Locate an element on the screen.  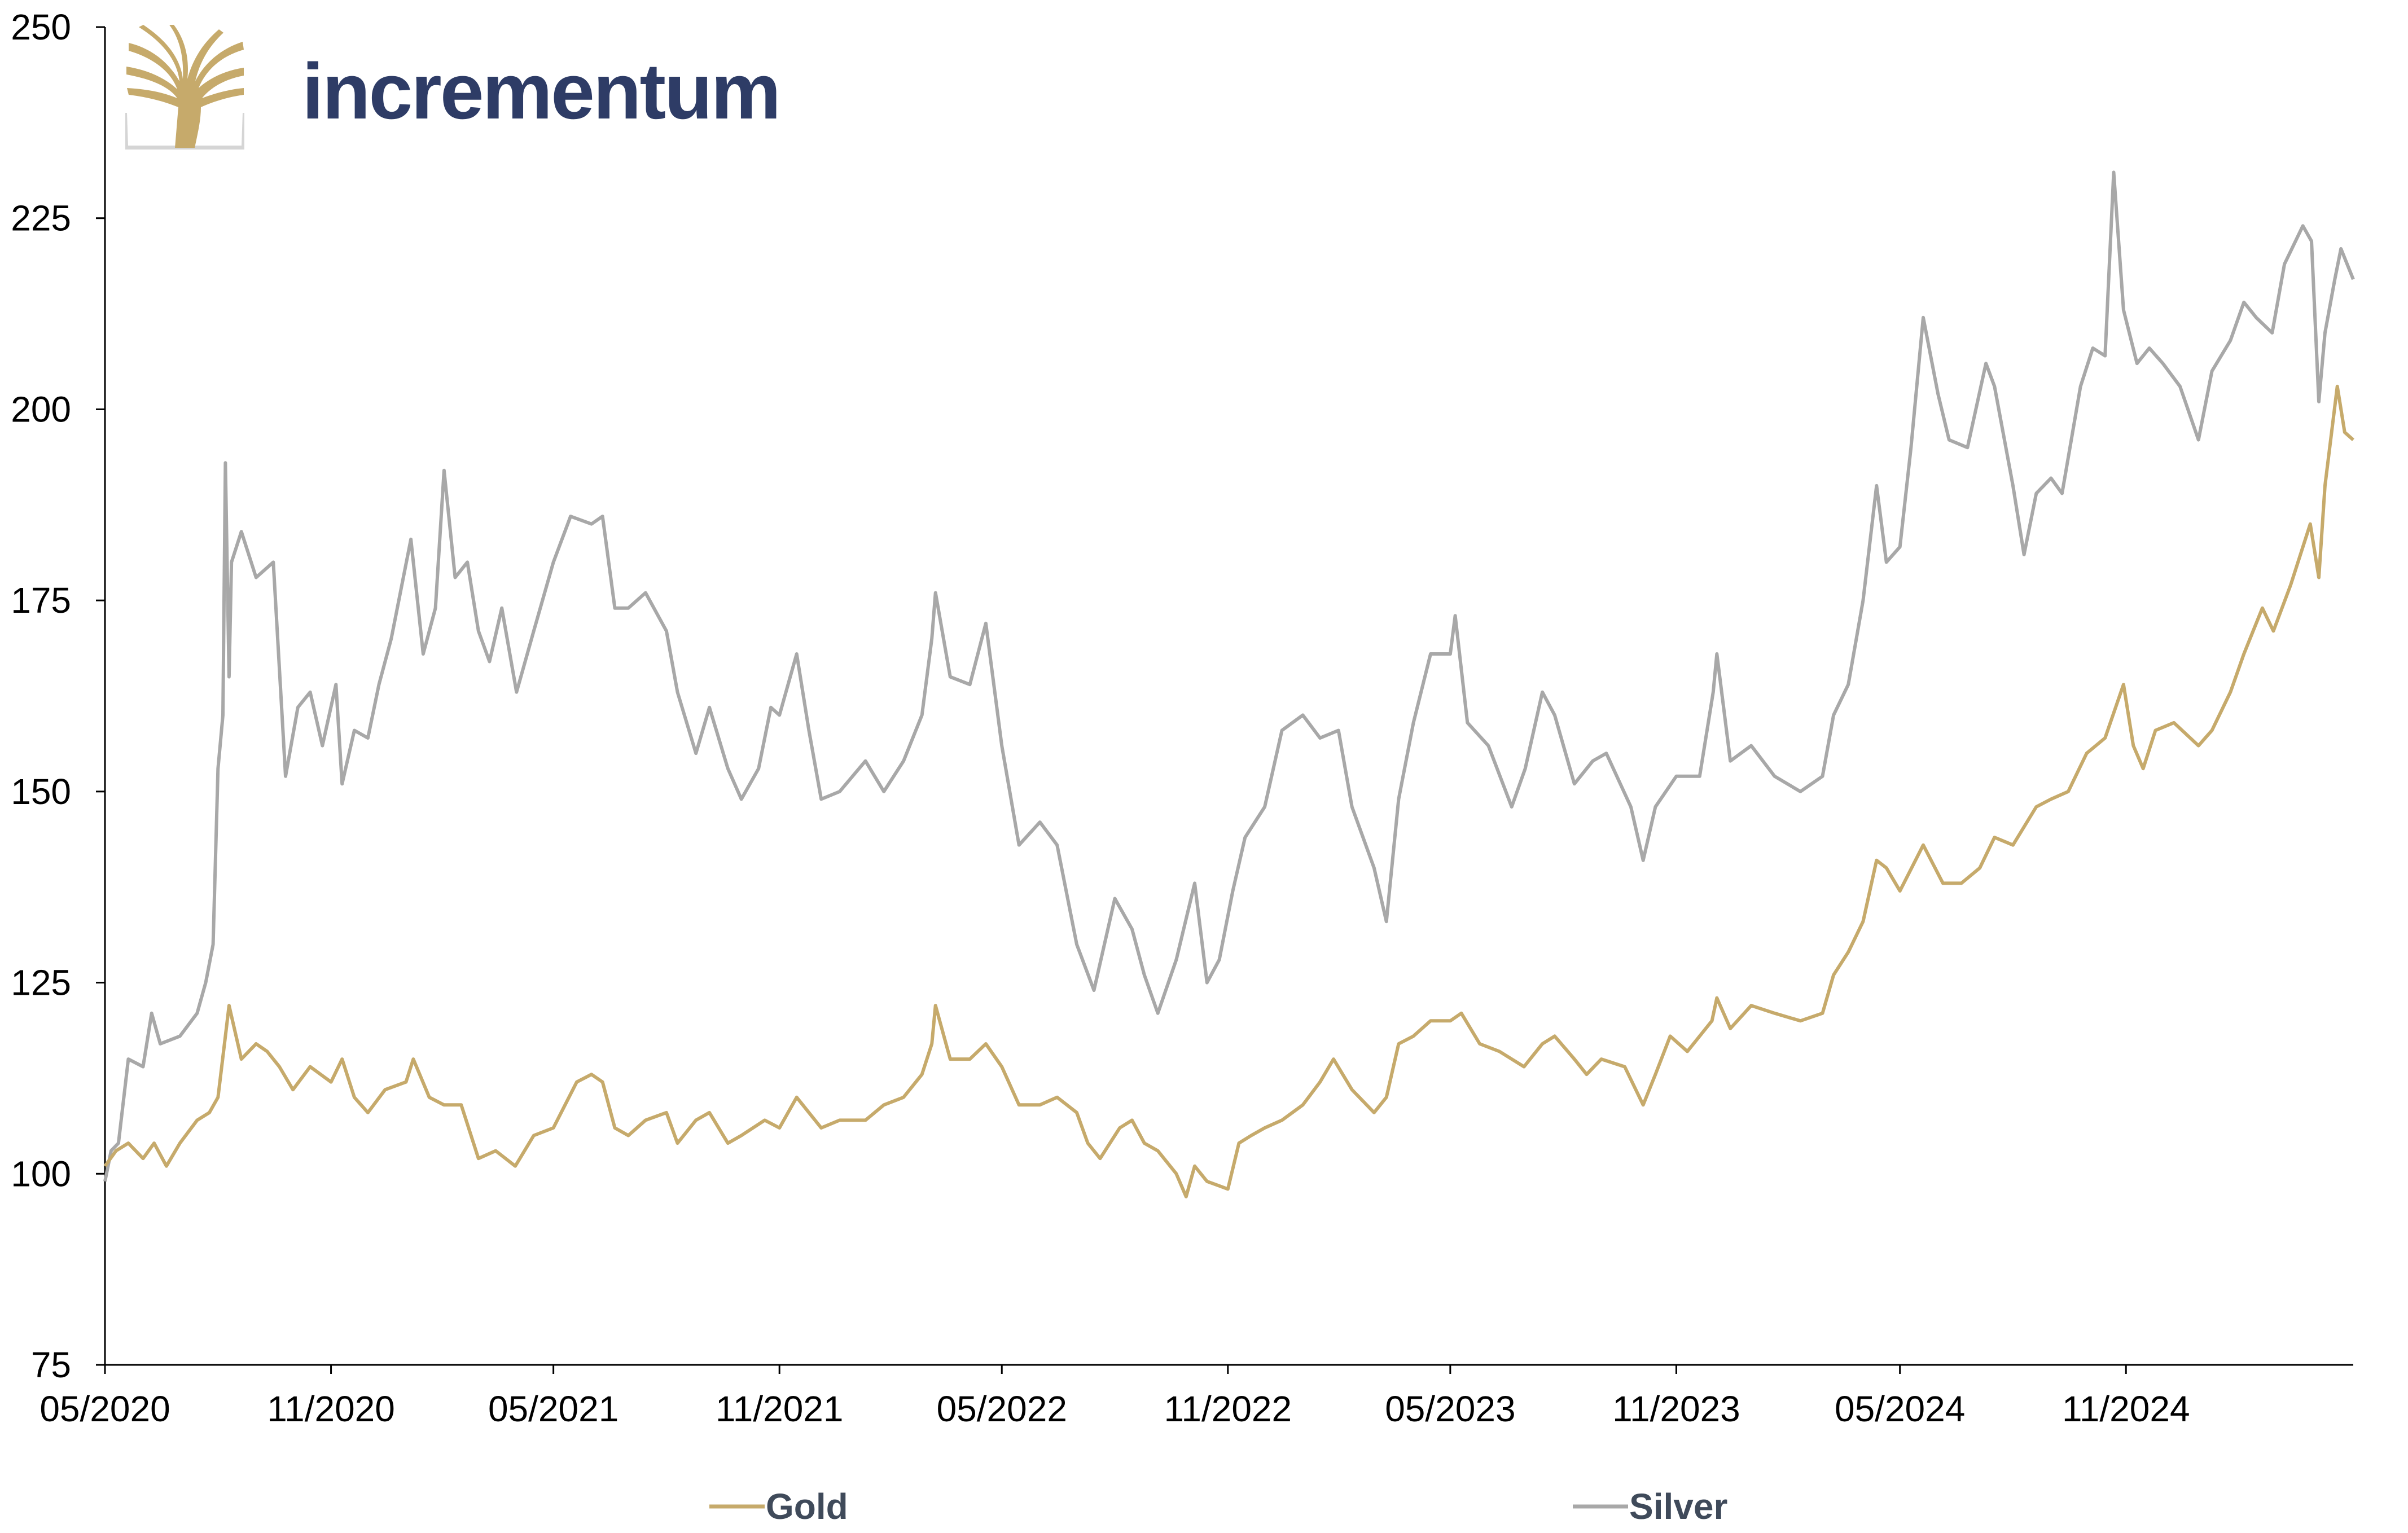
y-tick-label: 100 is located at coordinates (41, 1173).